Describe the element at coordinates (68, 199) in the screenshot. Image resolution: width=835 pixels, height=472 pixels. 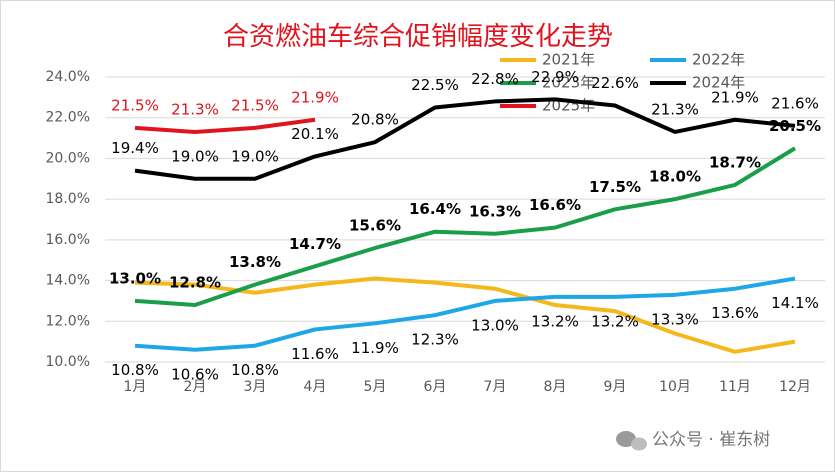
I see `y-tick-label: 18.0%` at that location.